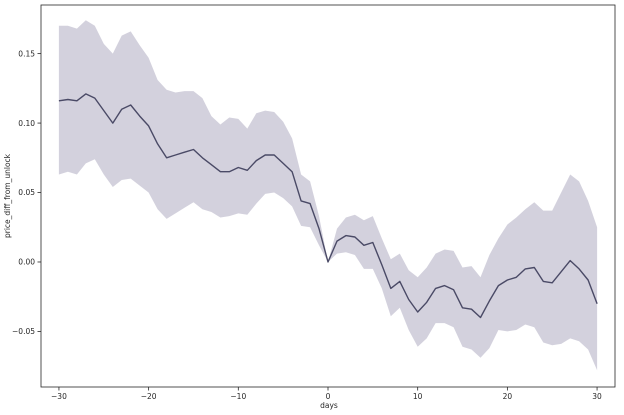 The width and height of the screenshot is (624, 415). I want to click on y-axis-label: price_diff_from_unlock, so click(7, 195).